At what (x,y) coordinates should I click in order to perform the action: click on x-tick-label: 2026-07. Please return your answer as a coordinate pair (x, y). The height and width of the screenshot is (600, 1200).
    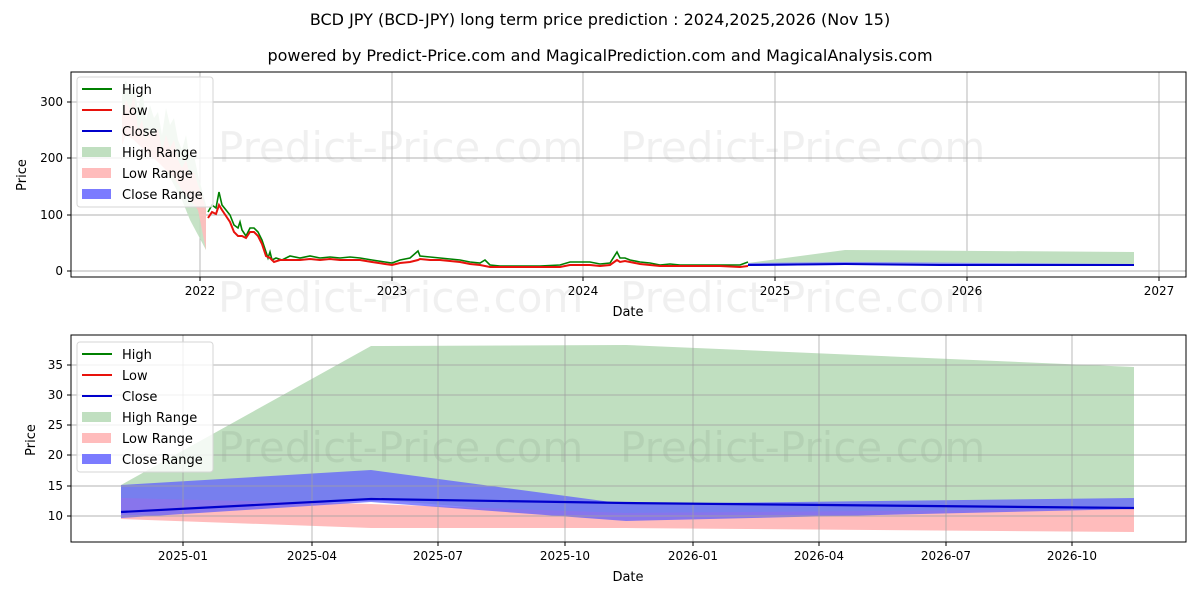
    Looking at the image, I should click on (946, 556).